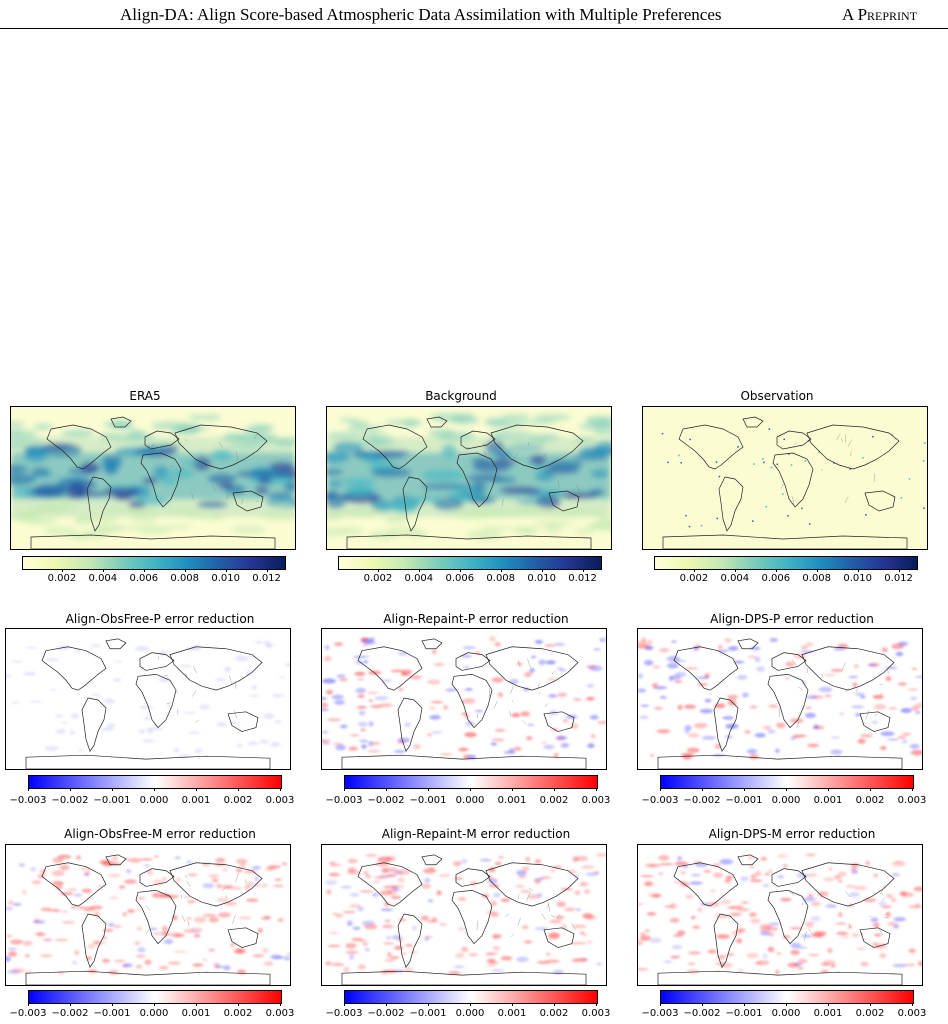 The height and width of the screenshot is (1024, 948). What do you see at coordinates (777, 396) in the screenshot?
I see `panel-title: Observation` at bounding box center [777, 396].